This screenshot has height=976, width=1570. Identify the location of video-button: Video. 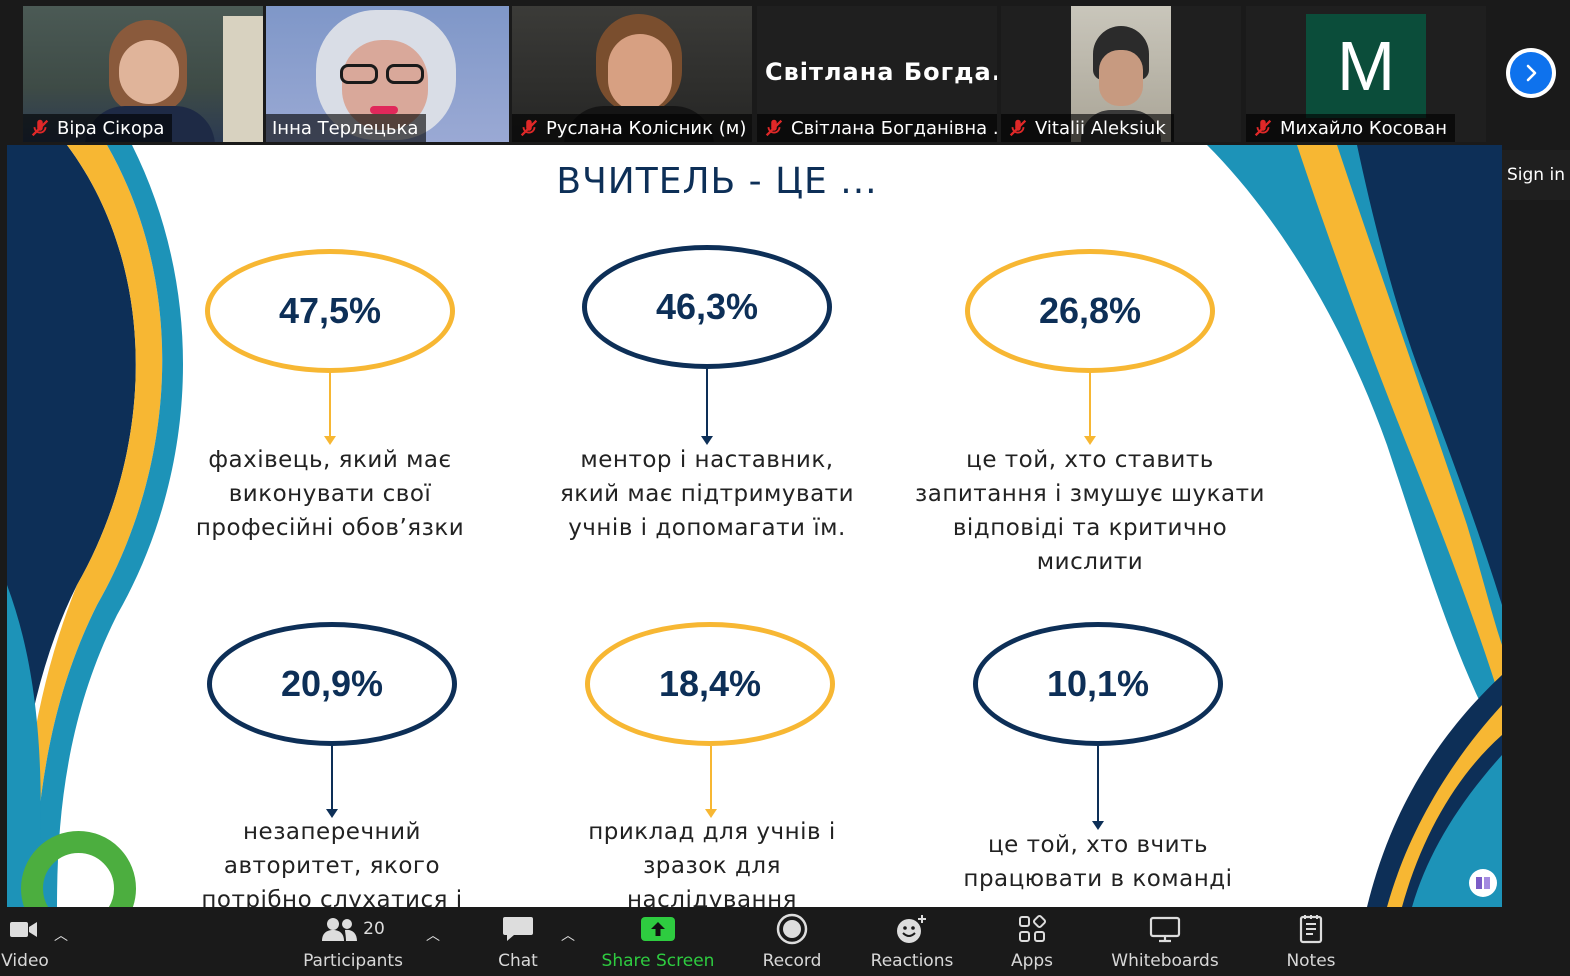
(25, 941).